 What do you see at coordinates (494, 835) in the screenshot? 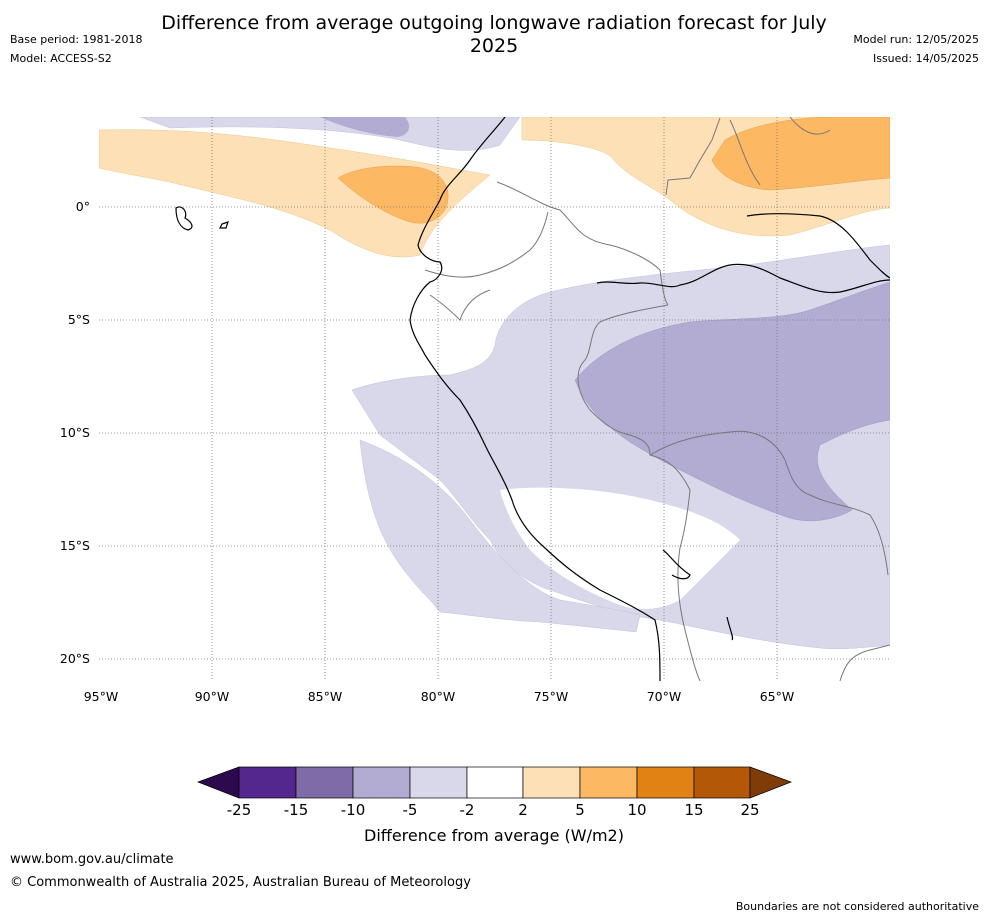
I see `colorbar-title: Difference from average (W/m2)` at bounding box center [494, 835].